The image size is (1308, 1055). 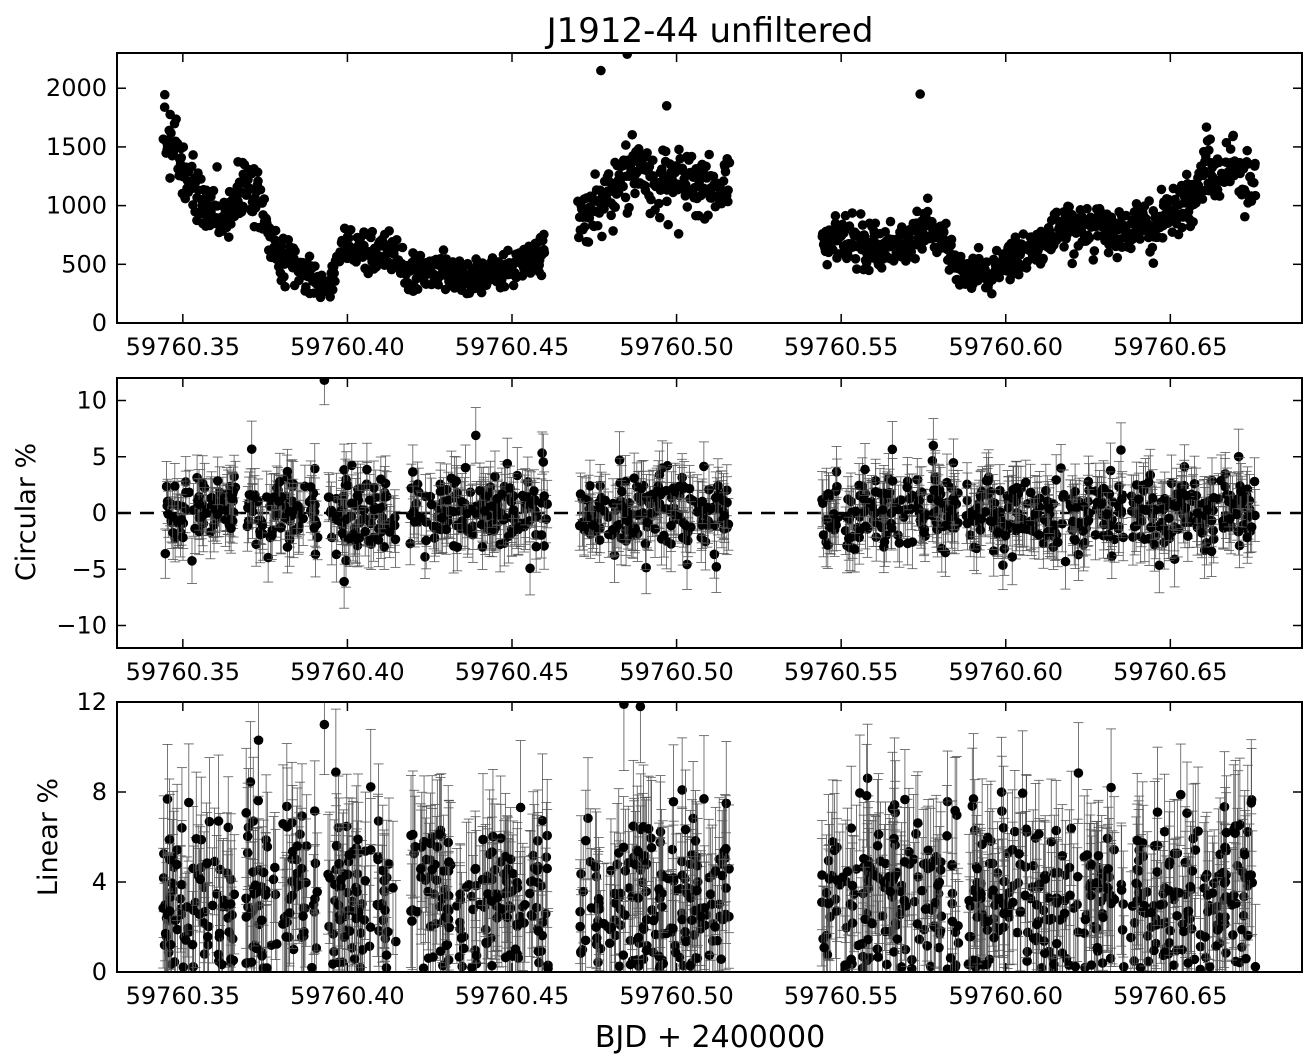 What do you see at coordinates (709, 31) in the screenshot?
I see `chart-title: J1912-44 unfiltered` at bounding box center [709, 31].